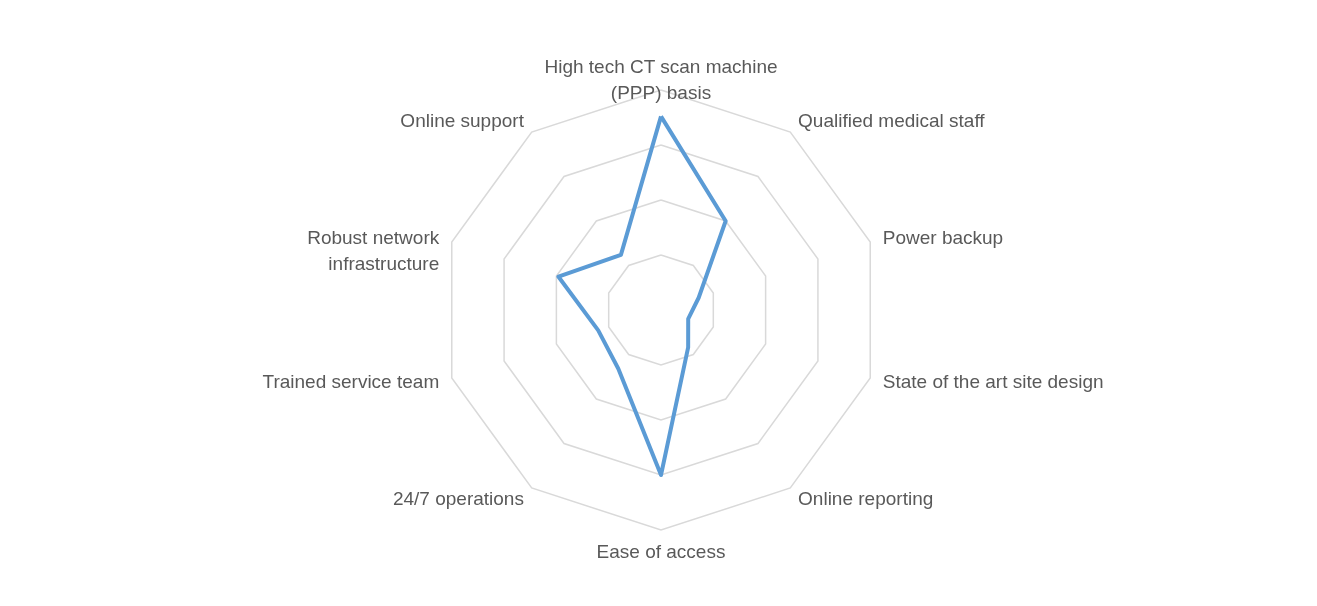  What do you see at coordinates (661, 79) in the screenshot?
I see `spoke-label: High tech CT scan machine (PPP) basis` at bounding box center [661, 79].